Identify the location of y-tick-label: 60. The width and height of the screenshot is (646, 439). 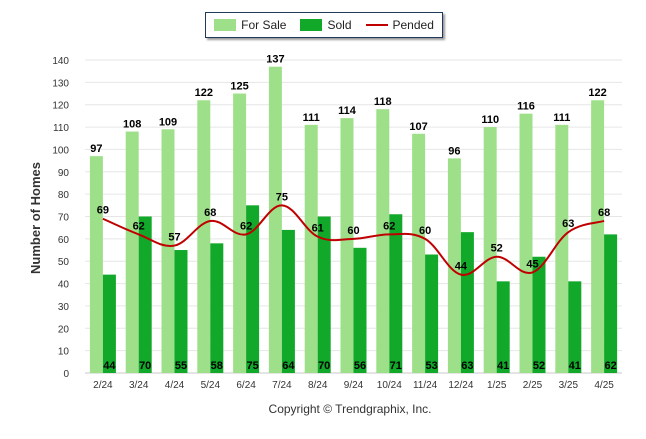
(64, 240).